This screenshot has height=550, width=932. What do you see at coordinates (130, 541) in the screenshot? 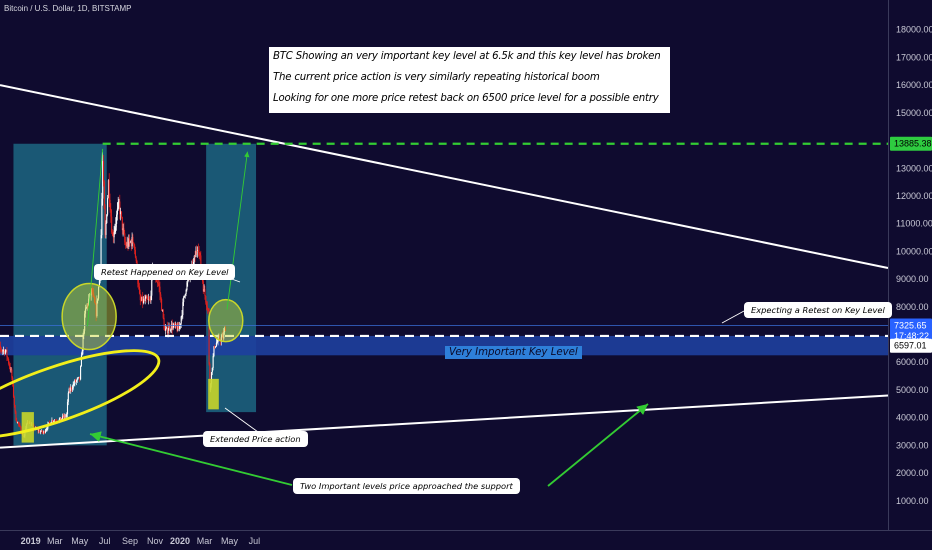
I see `x-tick-label: Sep` at bounding box center [130, 541].